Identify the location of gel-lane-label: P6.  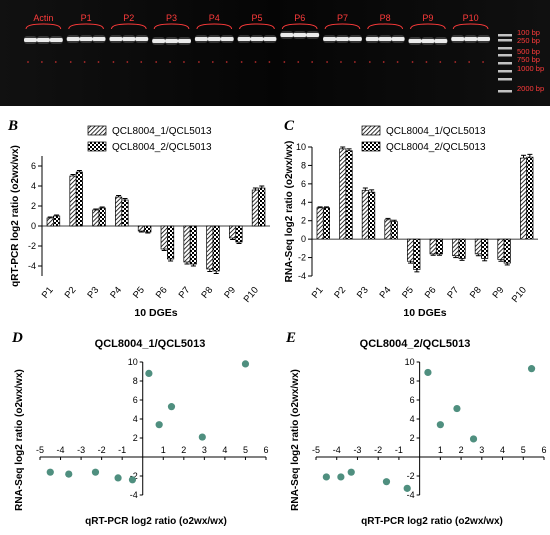
(299, 18).